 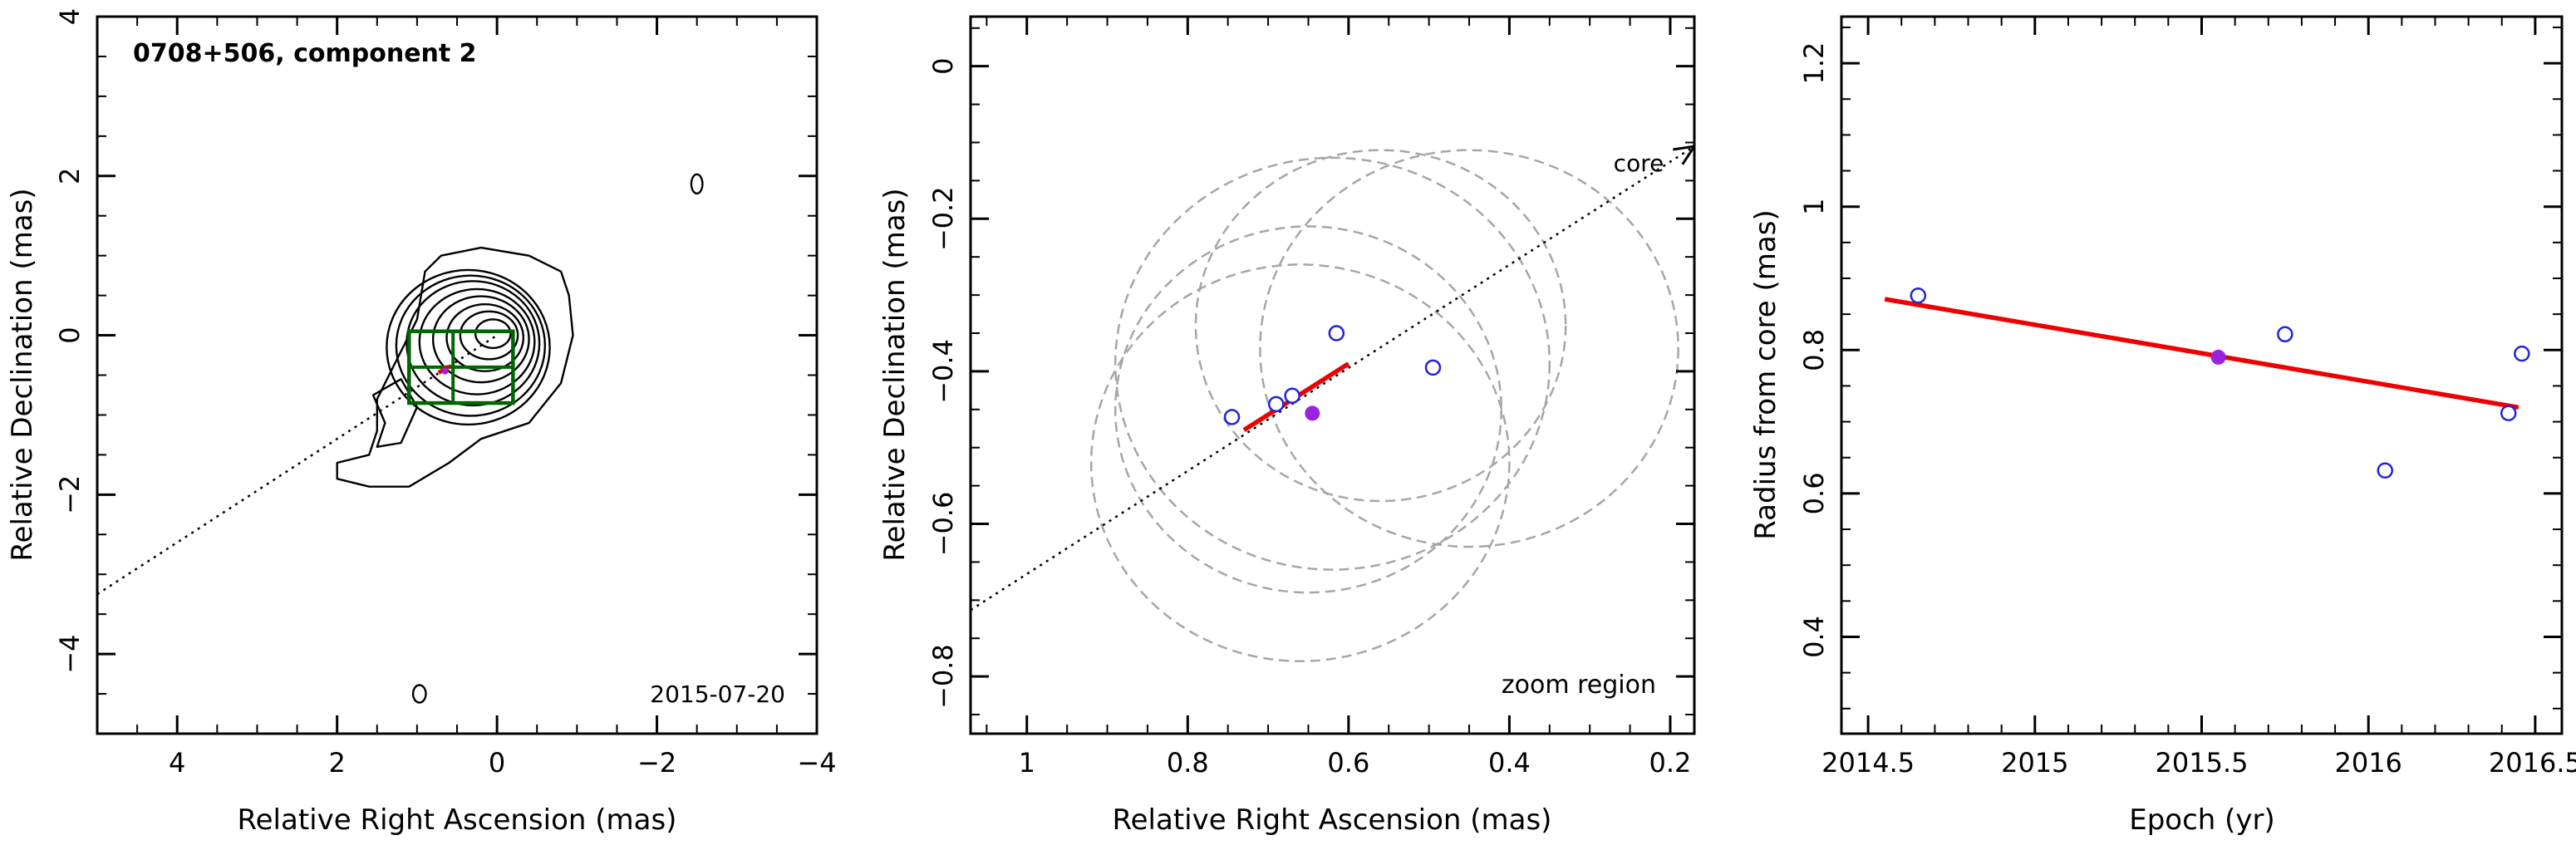 I want to click on y-axis-label: Radius from core (mas), so click(x=1765, y=374).